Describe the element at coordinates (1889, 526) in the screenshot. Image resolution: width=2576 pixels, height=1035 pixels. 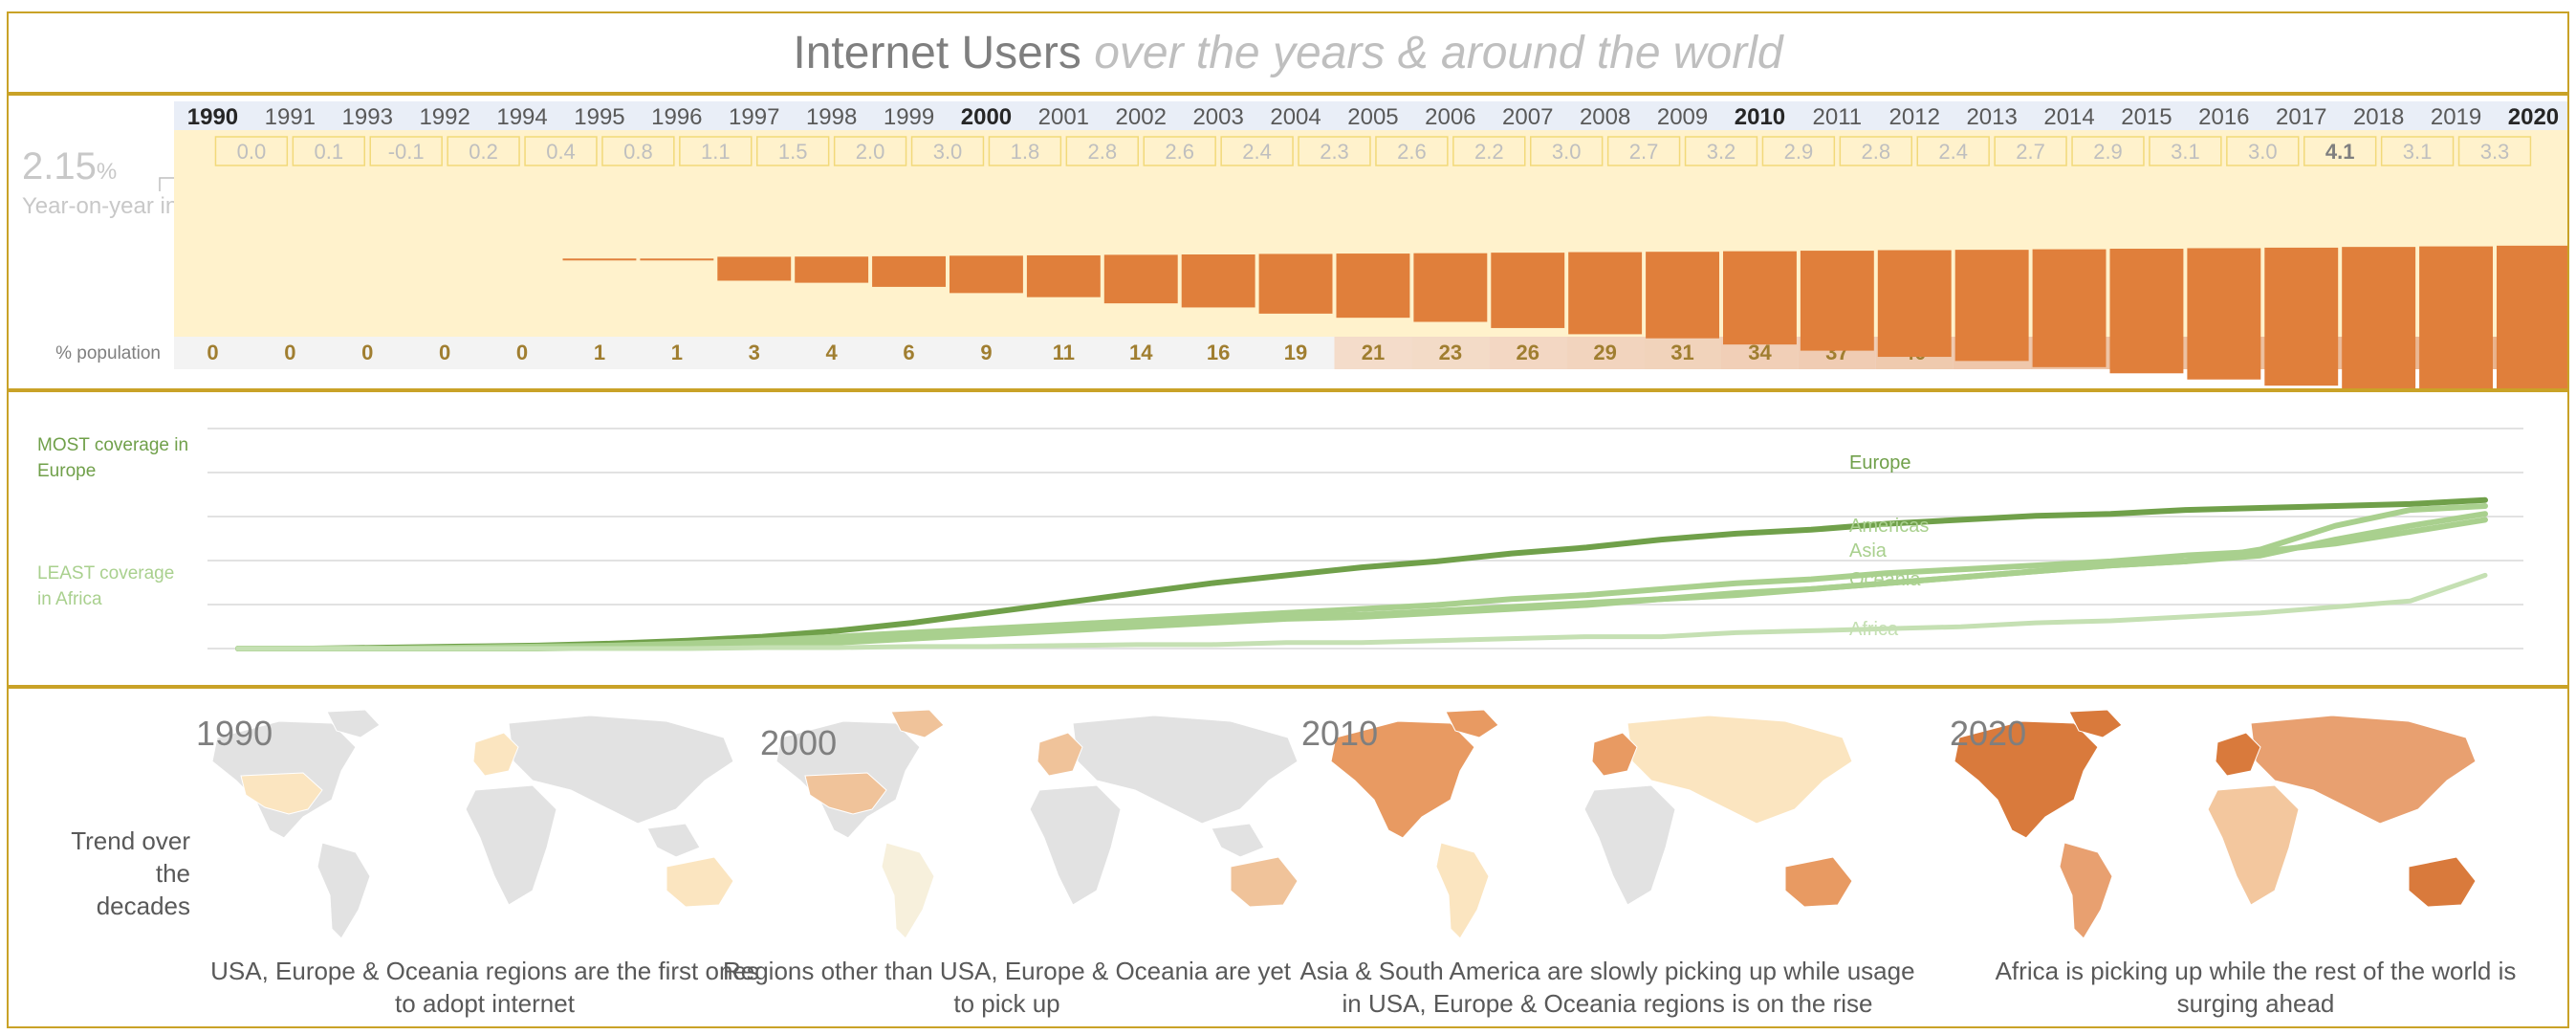
I see `series-label-americas: Americas` at that location.